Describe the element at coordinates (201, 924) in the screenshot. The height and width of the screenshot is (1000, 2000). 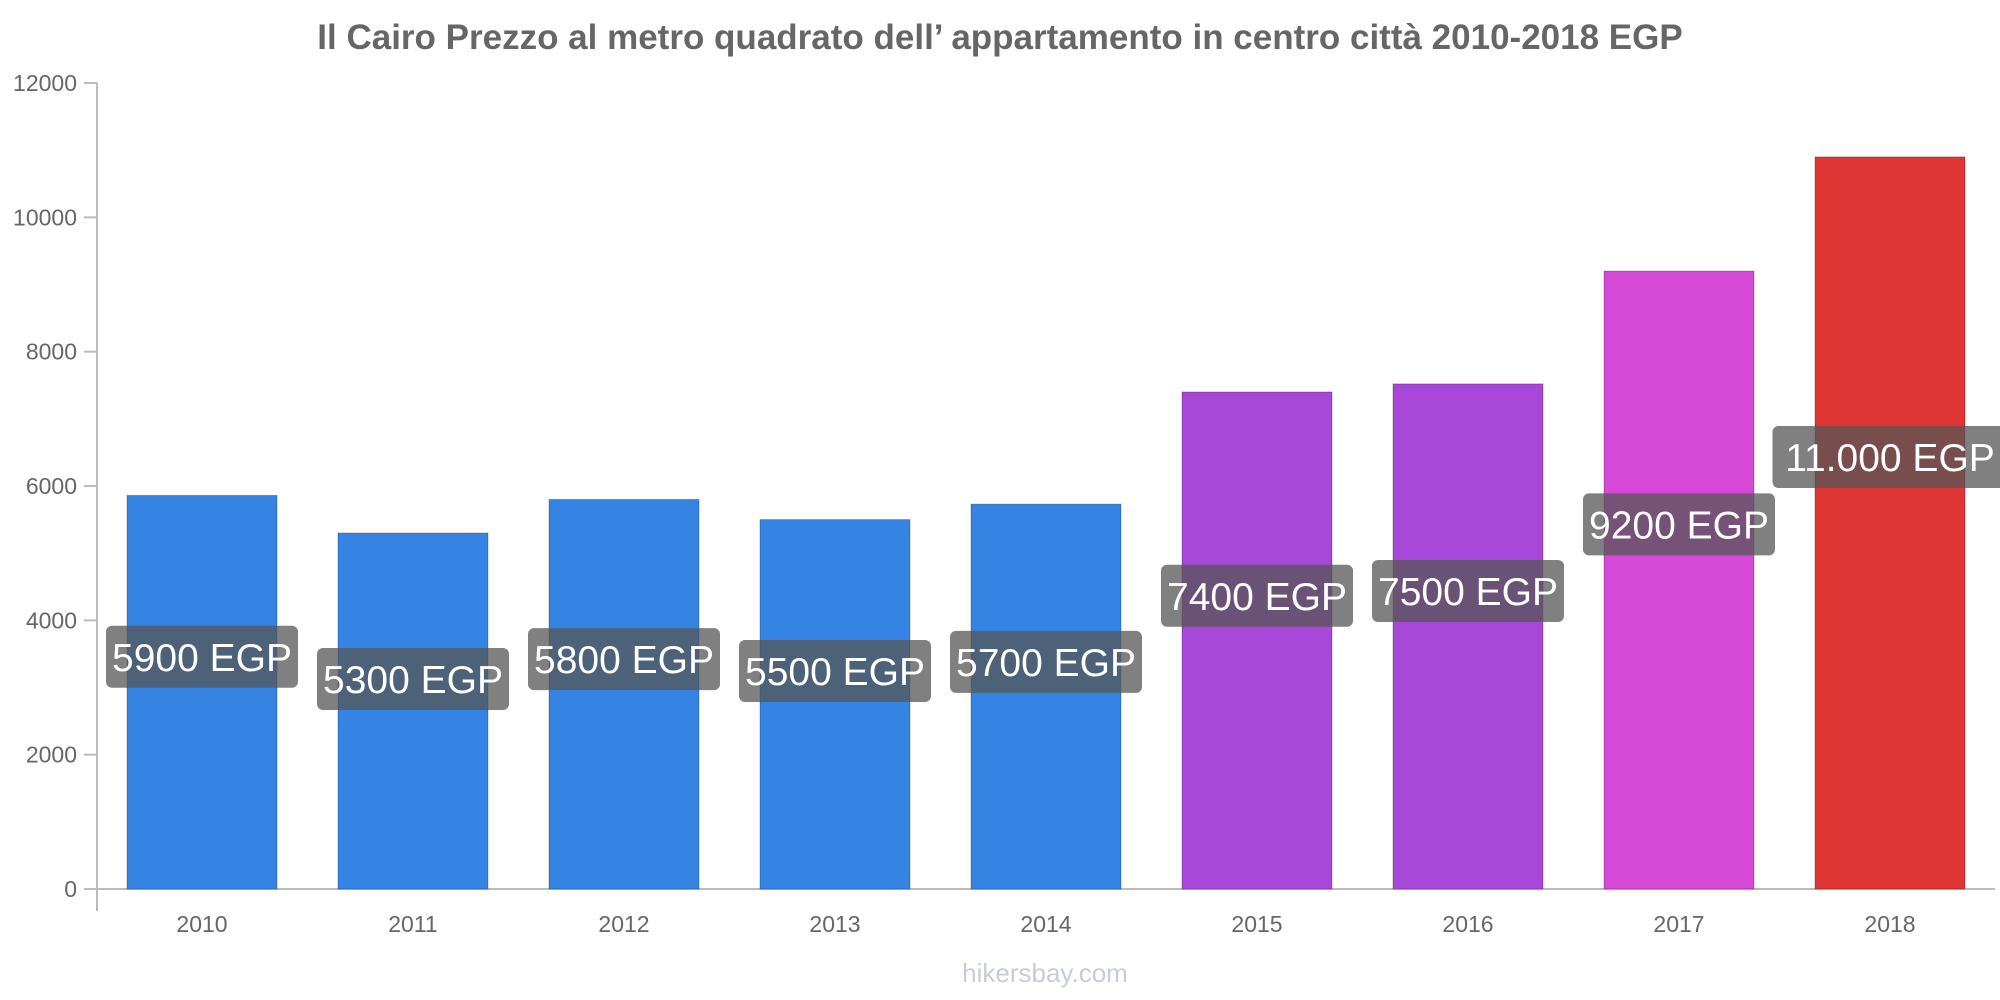
I see `x-tick-label: 2010` at that location.